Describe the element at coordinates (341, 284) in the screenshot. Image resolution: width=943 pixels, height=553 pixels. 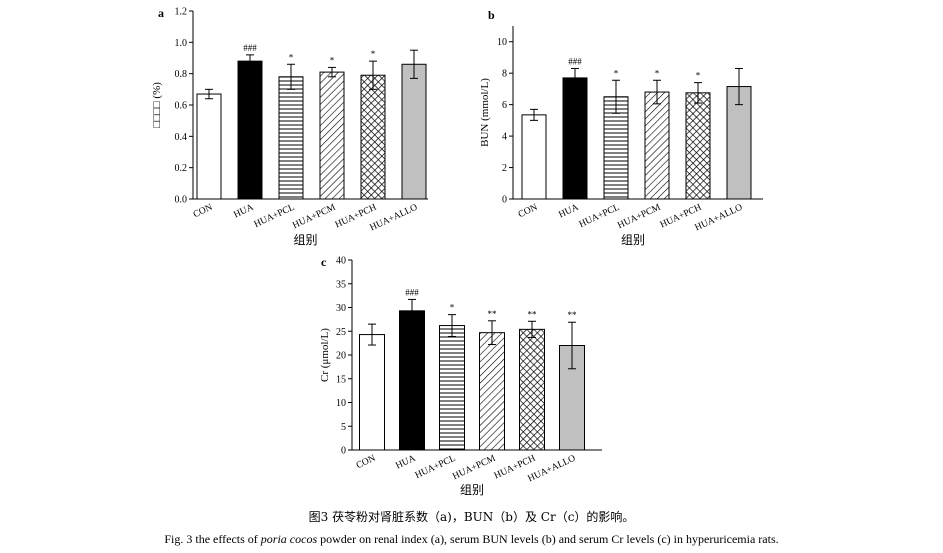
I see `y-tick-label: 35` at that location.